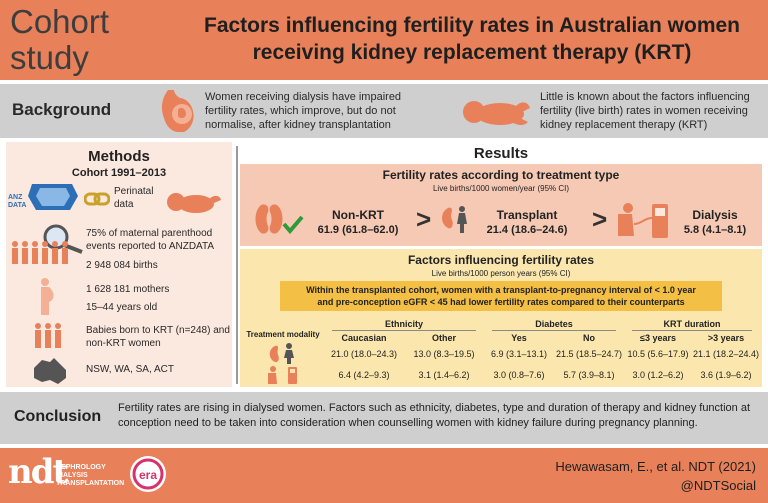 The height and width of the screenshot is (503, 768). Describe the element at coordinates (48, 335) in the screenshot. I see `mother-baby-icon` at that location.